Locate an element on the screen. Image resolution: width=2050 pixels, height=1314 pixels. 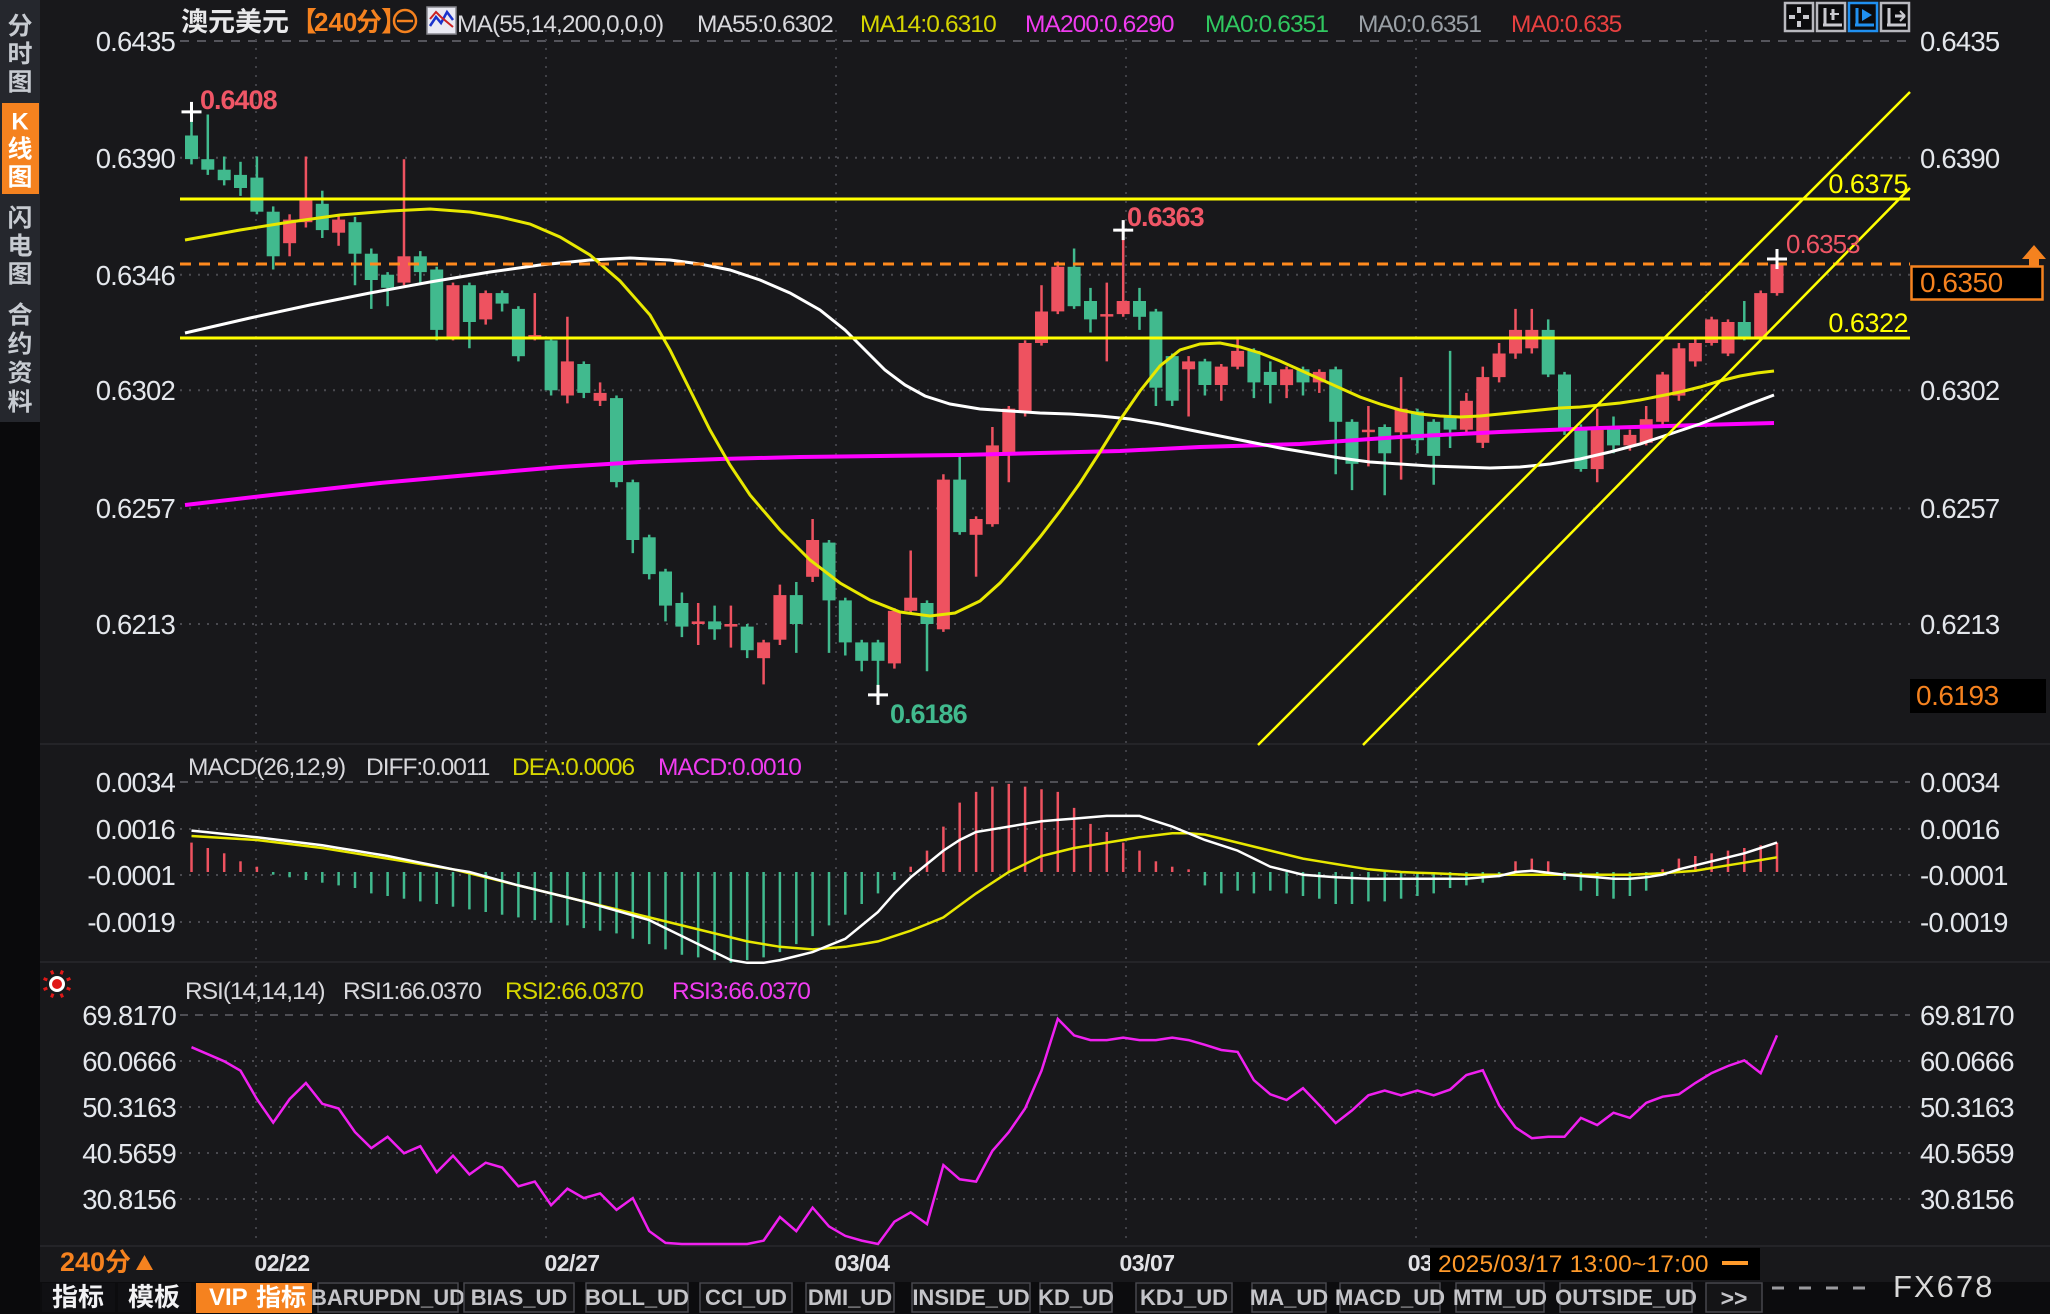
svg-text: RSI3:66.0370 is located at coordinates (741, 991).